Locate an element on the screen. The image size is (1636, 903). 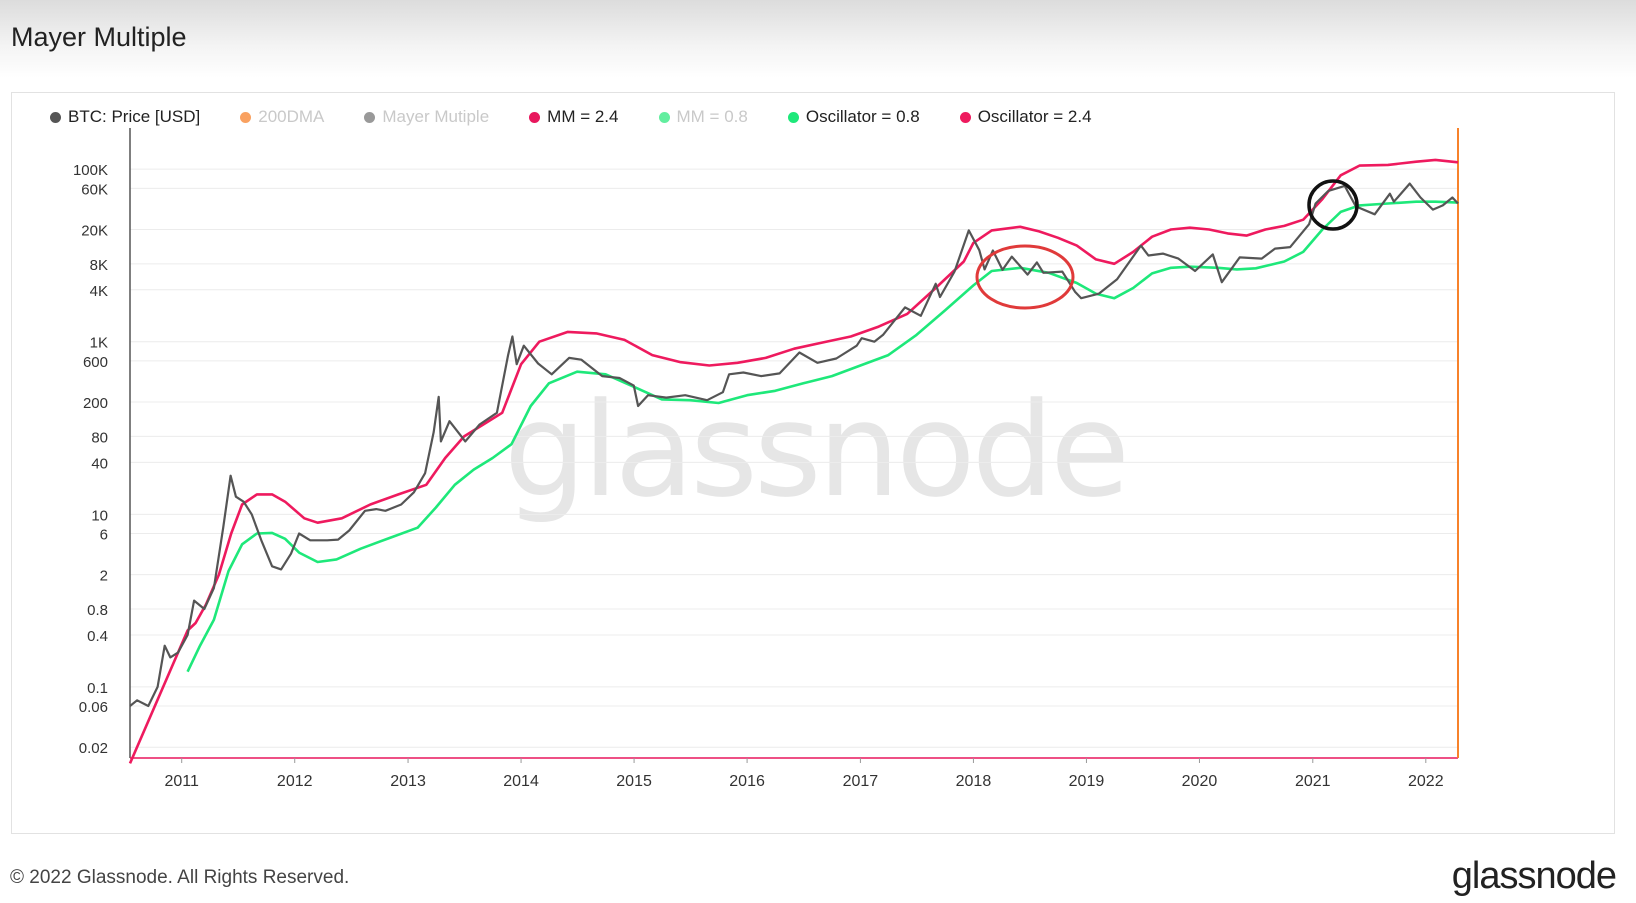
x-tick-label: 2015 is located at coordinates (634, 781).